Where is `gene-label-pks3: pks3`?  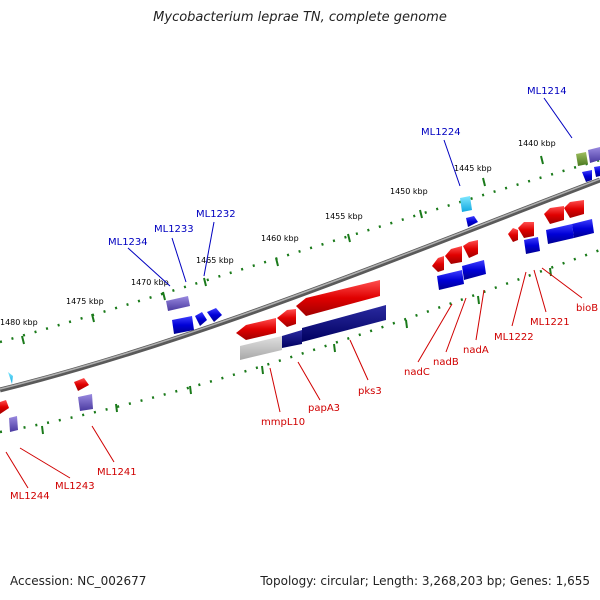
gene-label-pks3: pks3 is located at coordinates (370, 391).